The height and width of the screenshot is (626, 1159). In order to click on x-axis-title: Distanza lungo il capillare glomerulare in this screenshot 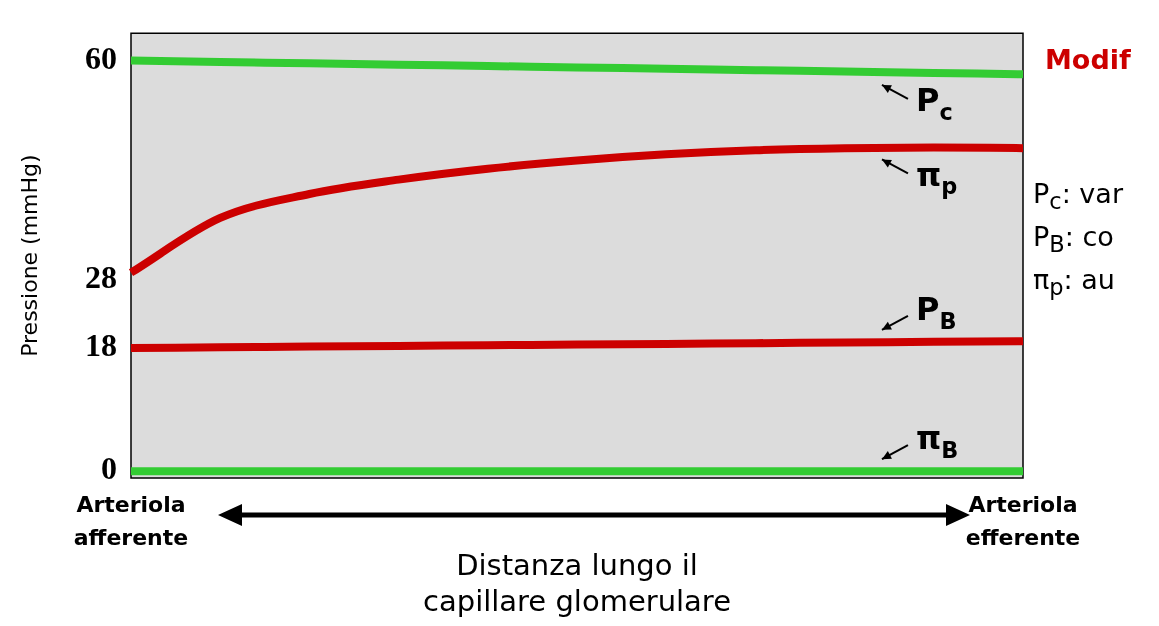, I will do `click(577, 583)`.